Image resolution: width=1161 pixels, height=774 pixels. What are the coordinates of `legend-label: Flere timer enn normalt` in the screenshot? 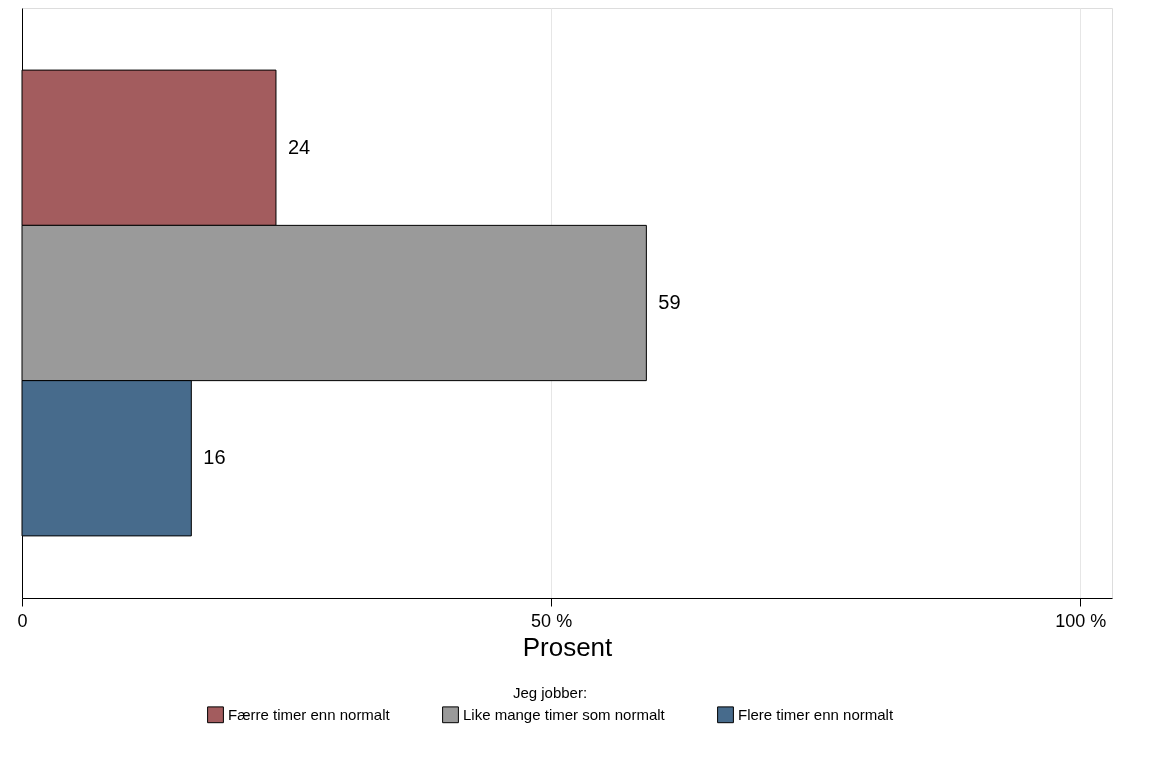 It's located at (816, 714).